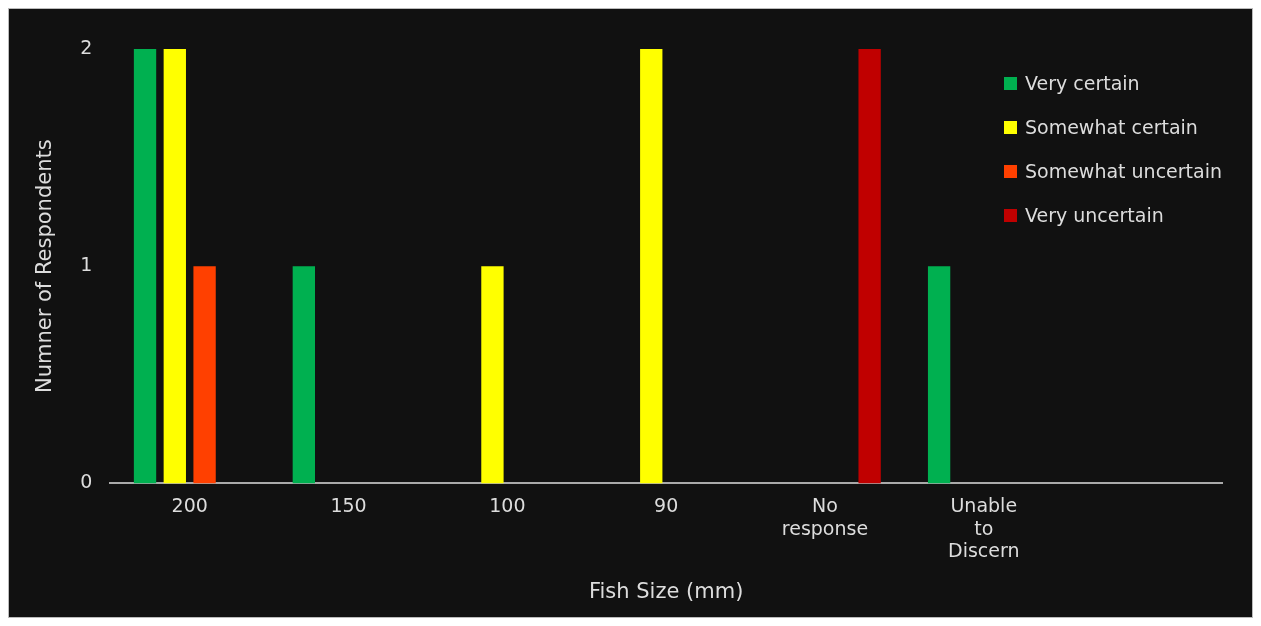 This screenshot has height=626, width=1261. What do you see at coordinates (666, 590) in the screenshot?
I see `x-axis-title: Fish Size (mm)` at bounding box center [666, 590].